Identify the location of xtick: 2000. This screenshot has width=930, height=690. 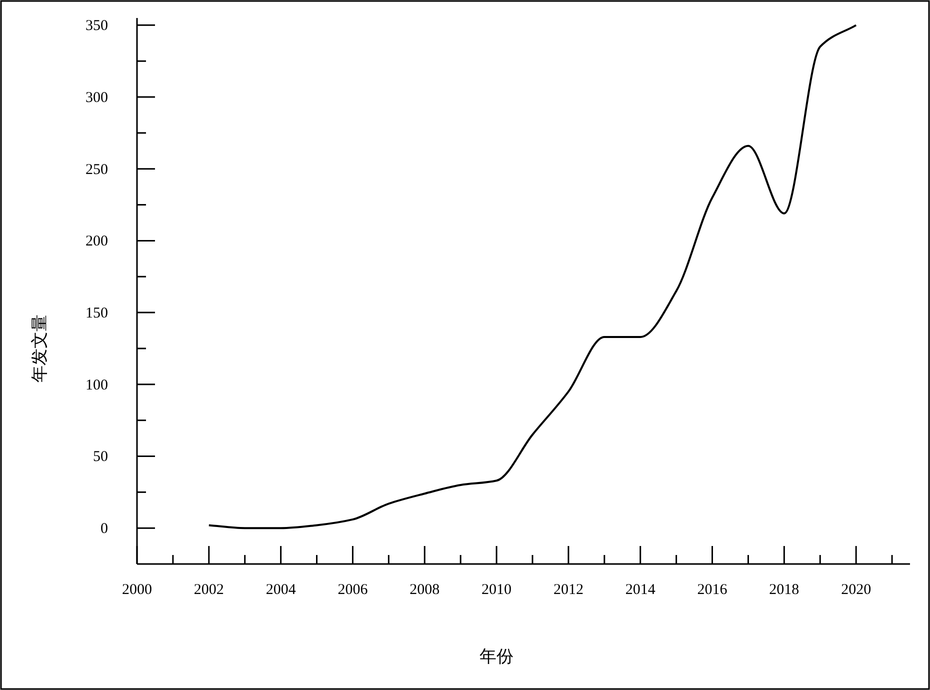
(137, 590).